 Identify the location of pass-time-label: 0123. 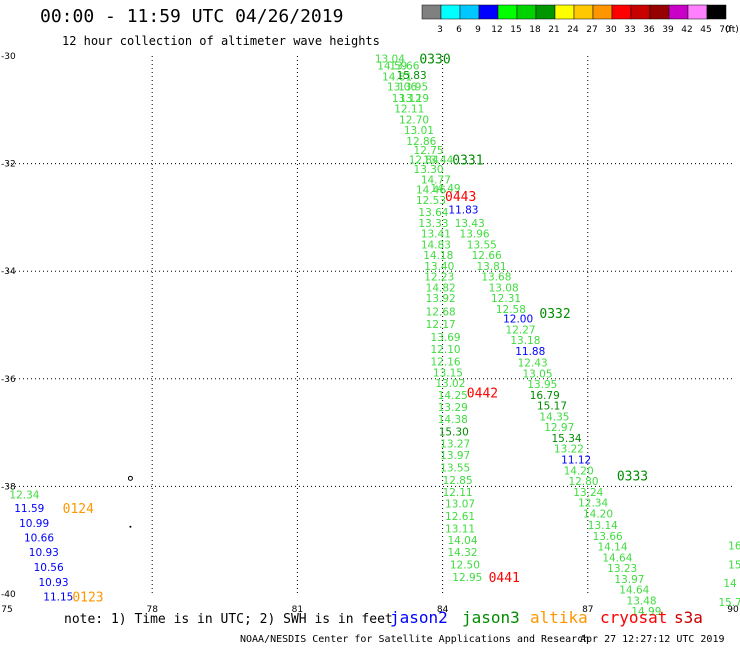
(87, 598).